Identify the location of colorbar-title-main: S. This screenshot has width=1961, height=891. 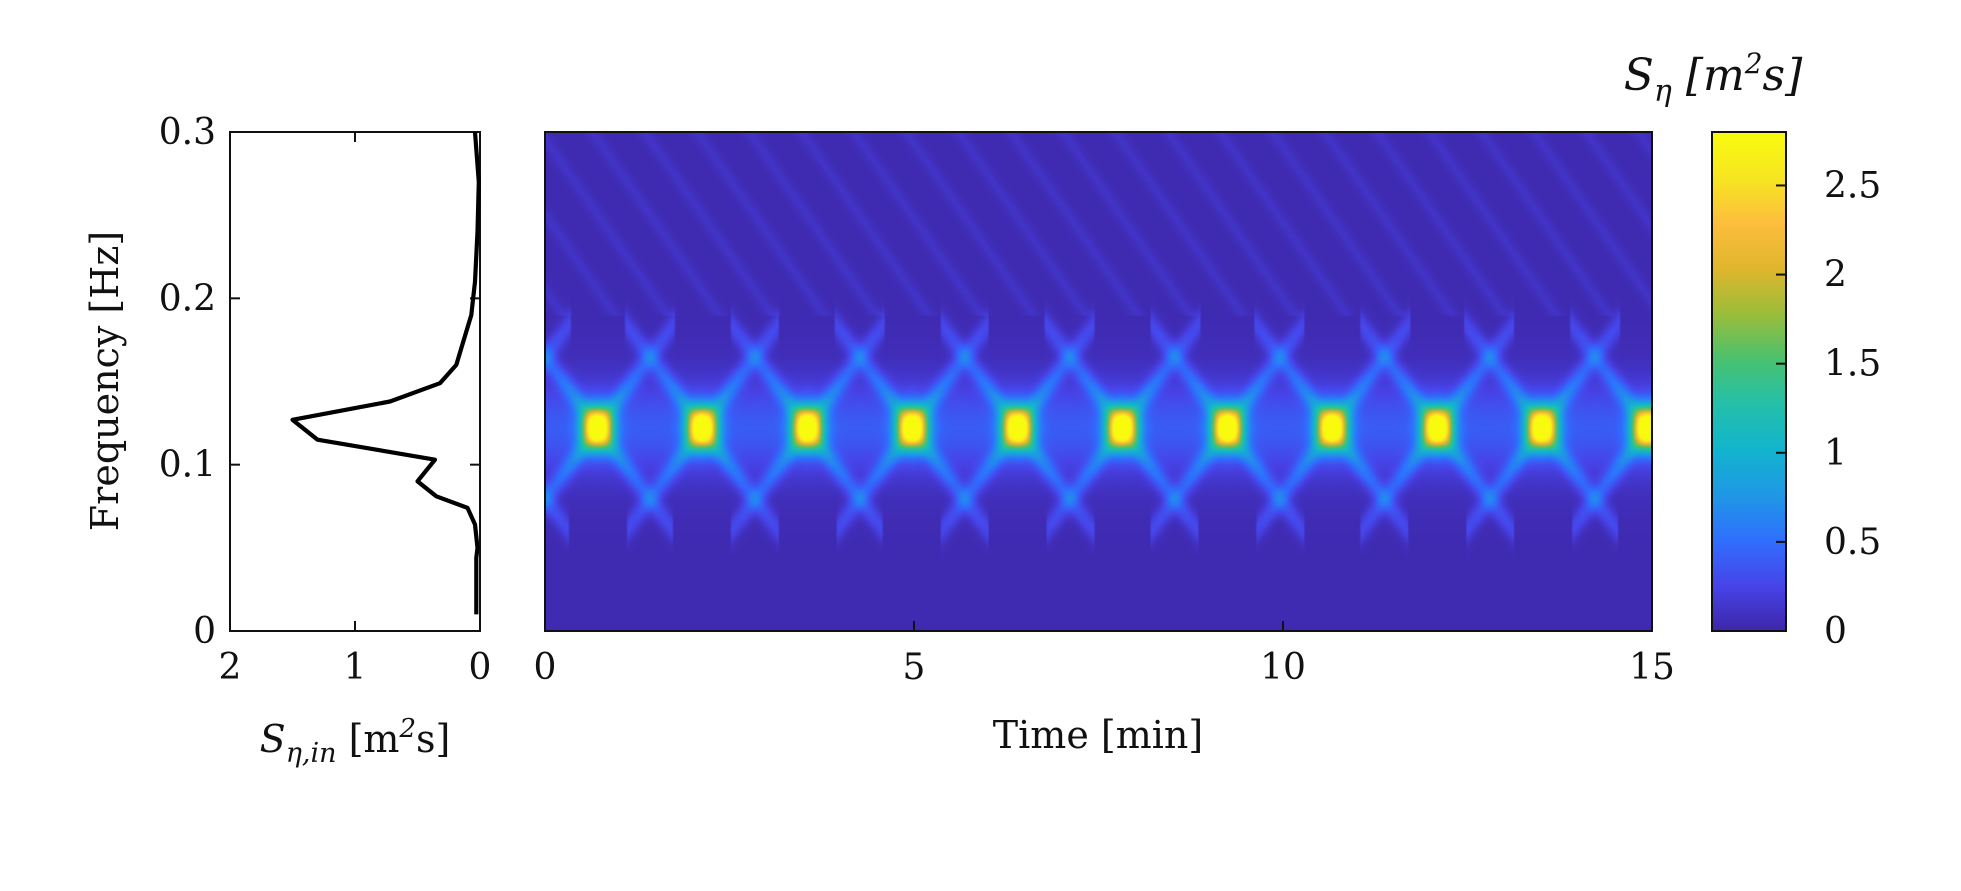
(1639, 75).